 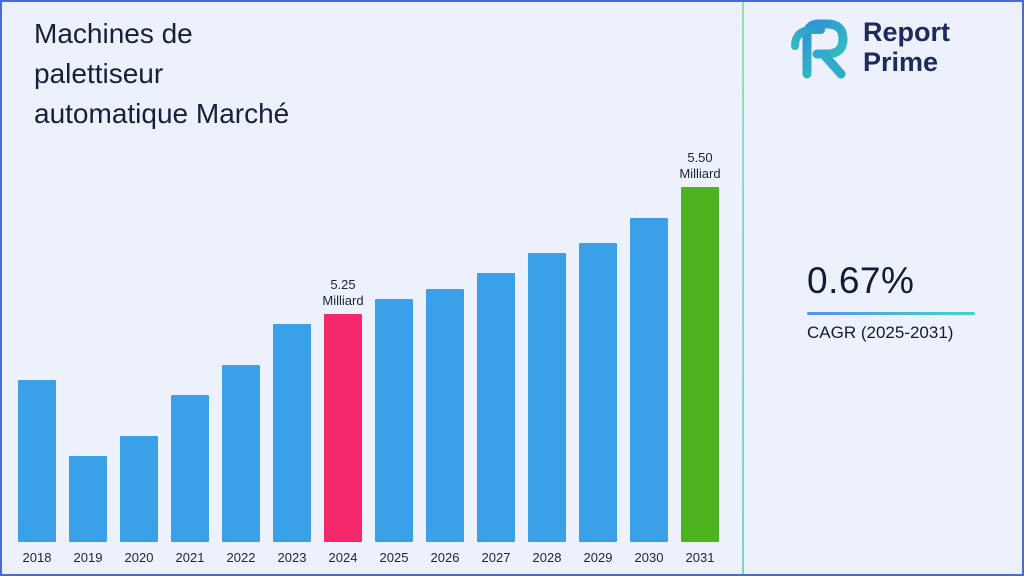 What do you see at coordinates (547, 557) in the screenshot?
I see `x-tick-2028: 2028` at bounding box center [547, 557].